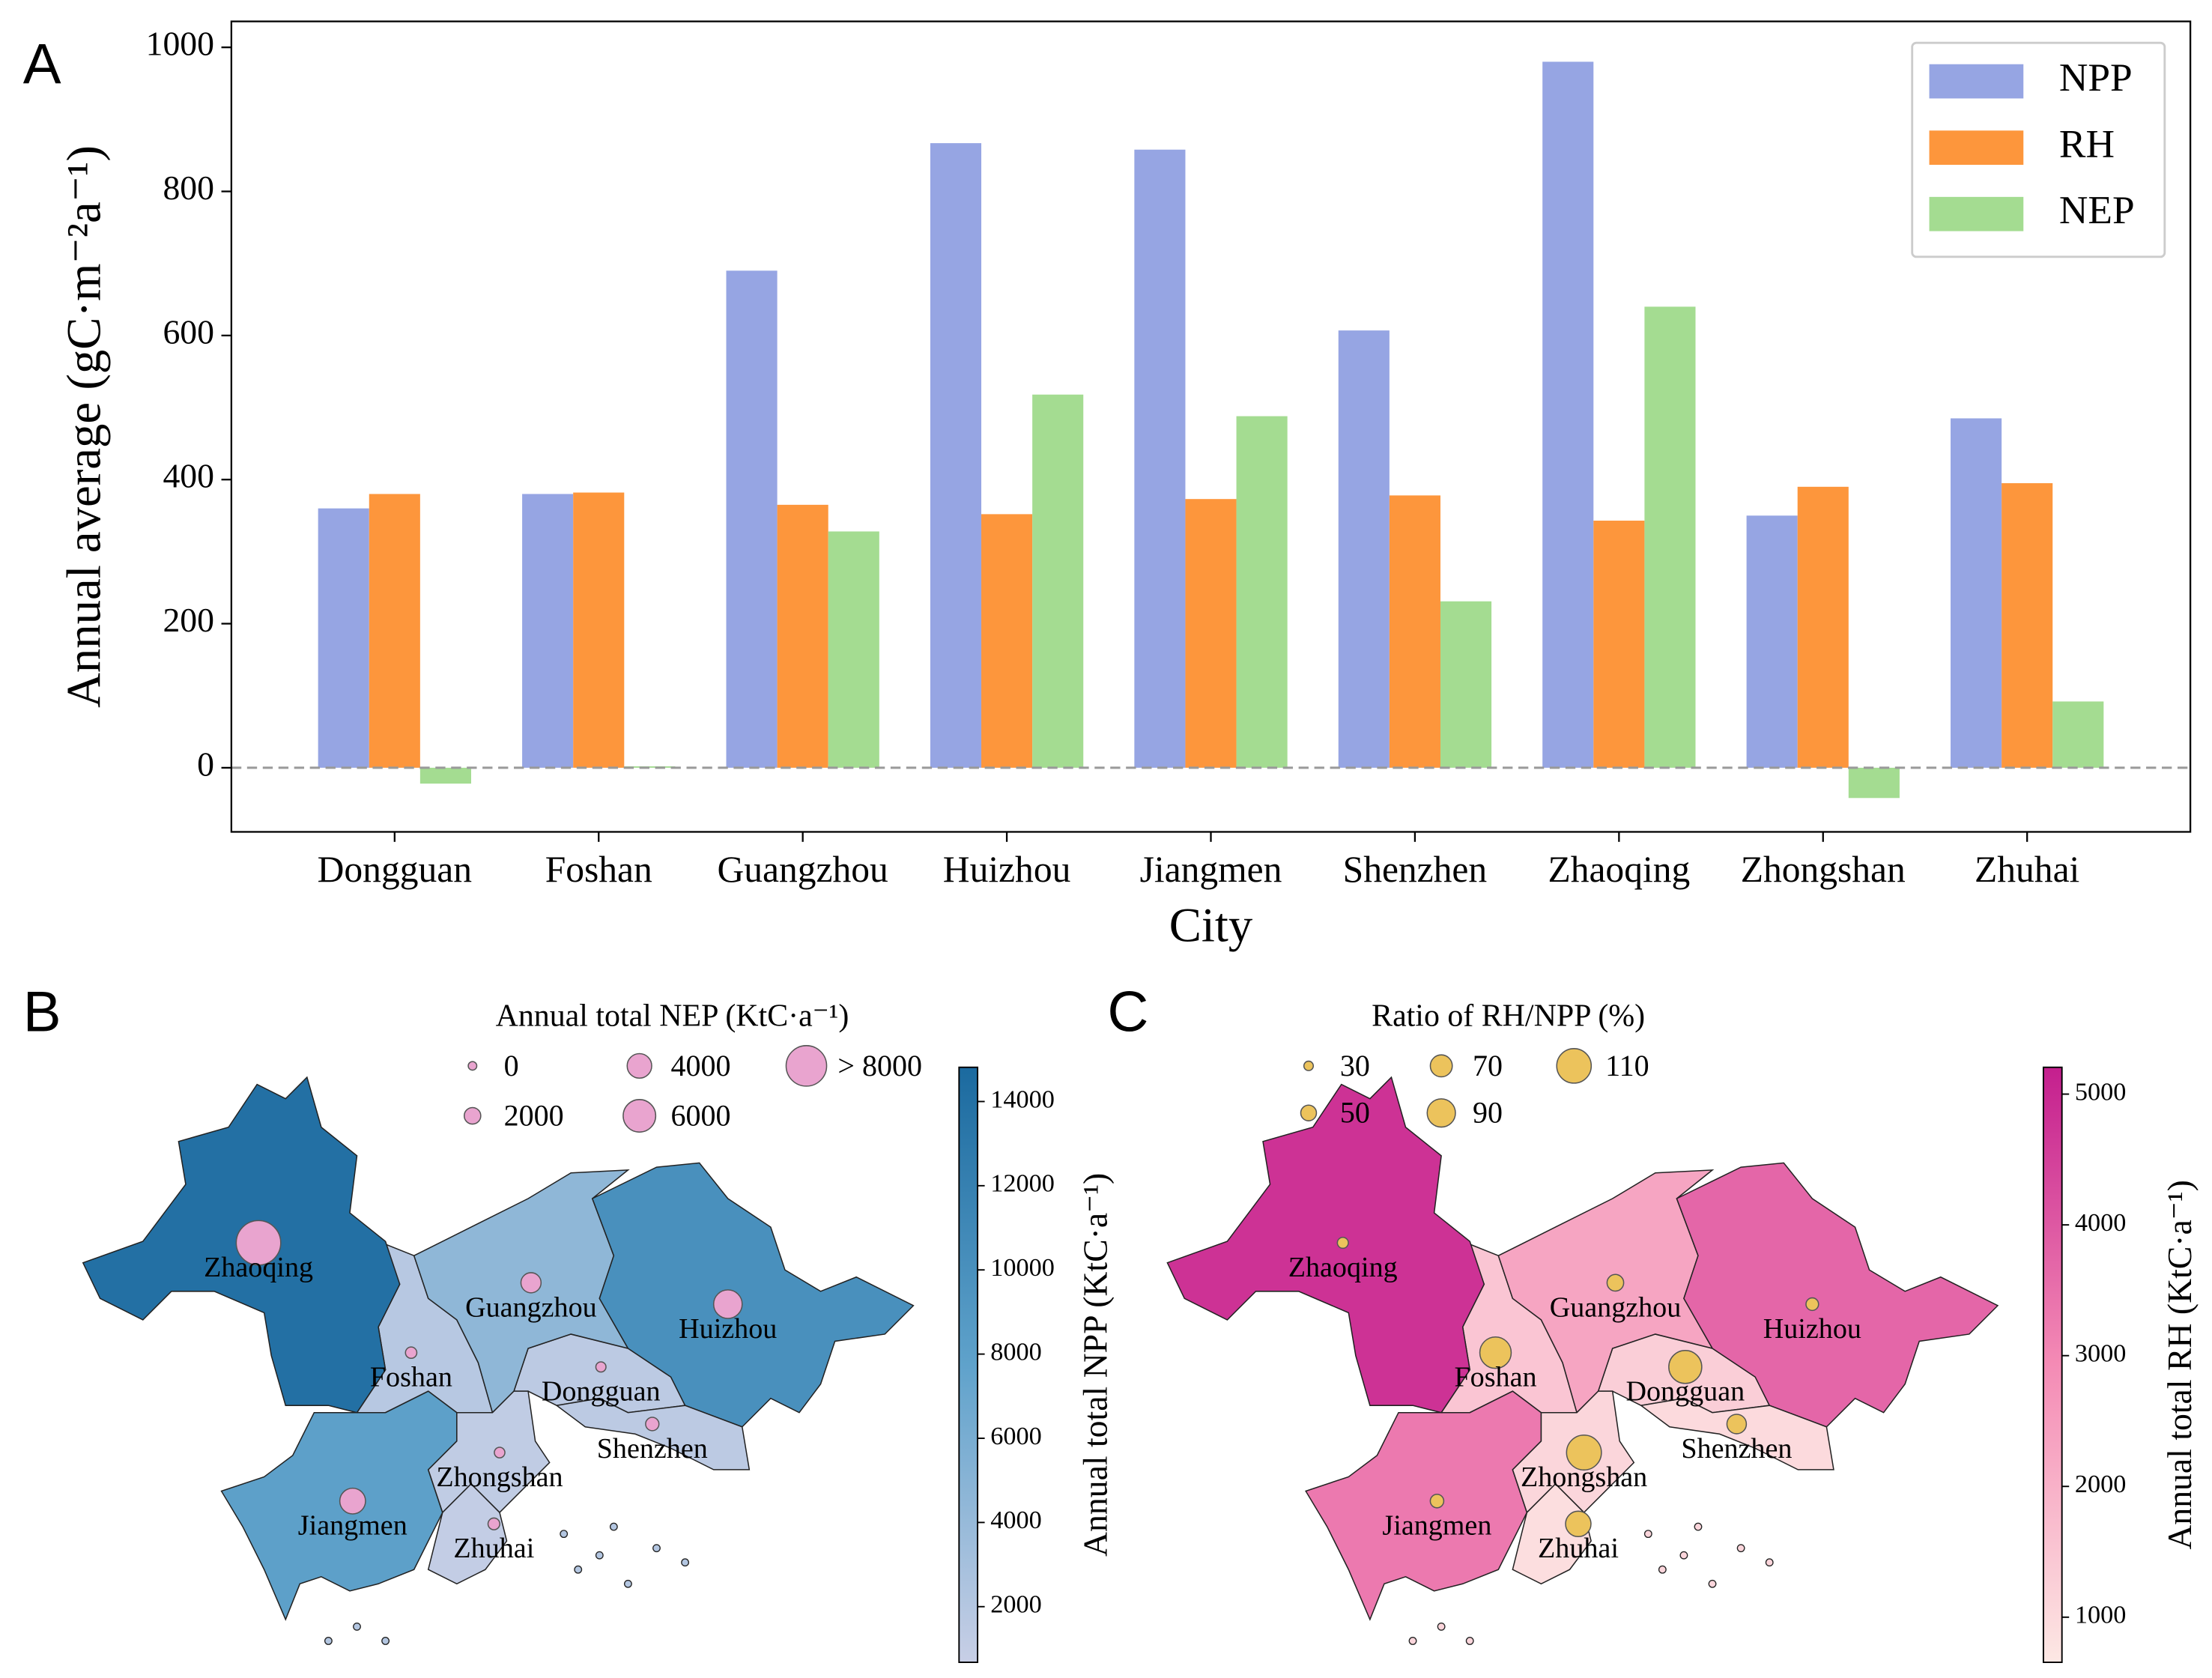 The height and width of the screenshot is (1678, 2212). I want to click on size-legend-label: 90, so click(1488, 1113).